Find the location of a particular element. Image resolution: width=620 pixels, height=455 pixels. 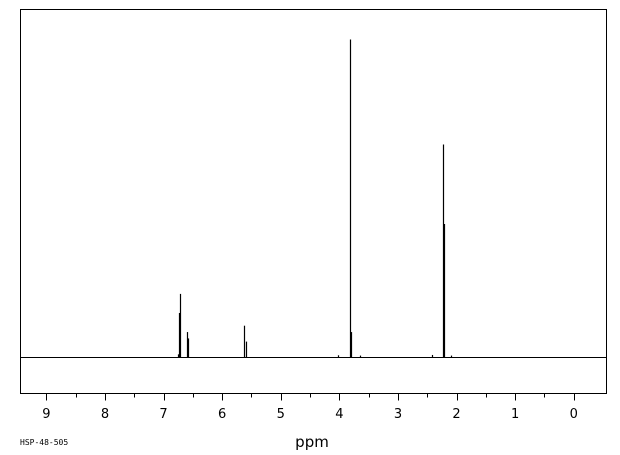

tick-label: 3 is located at coordinates (398, 414).